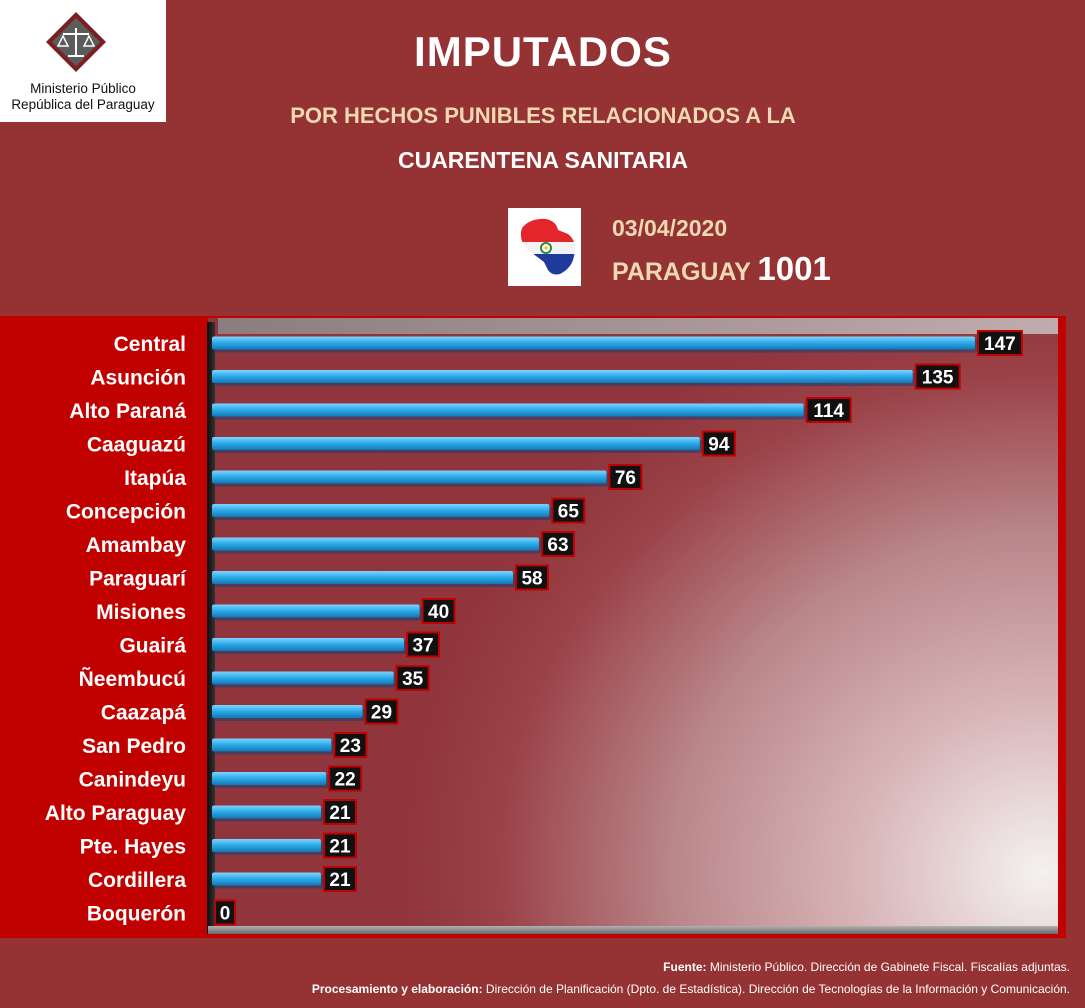 The image size is (1085, 1008). I want to click on data-label: 147, so click(1000, 344).